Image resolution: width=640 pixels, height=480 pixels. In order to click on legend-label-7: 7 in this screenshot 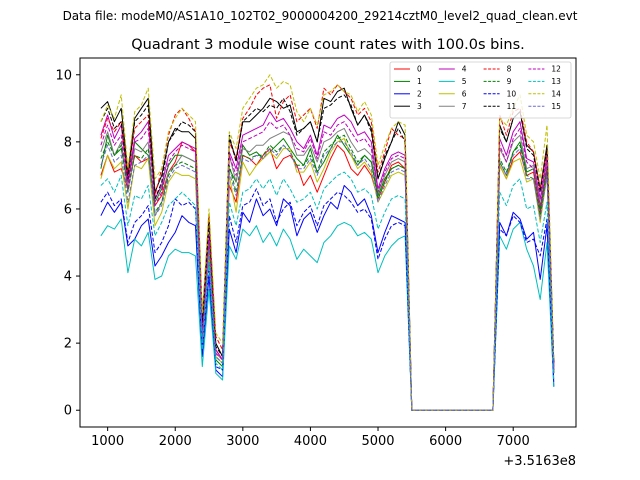, I will do `click(464, 106)`.